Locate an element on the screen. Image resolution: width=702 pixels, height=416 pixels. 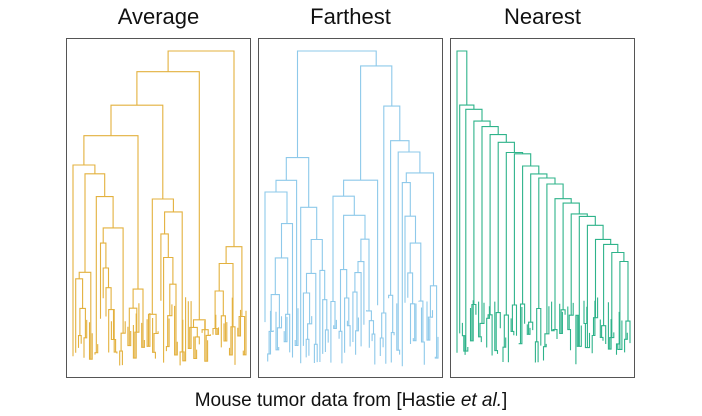
panel-title-average: Average is located at coordinates (158, 16).